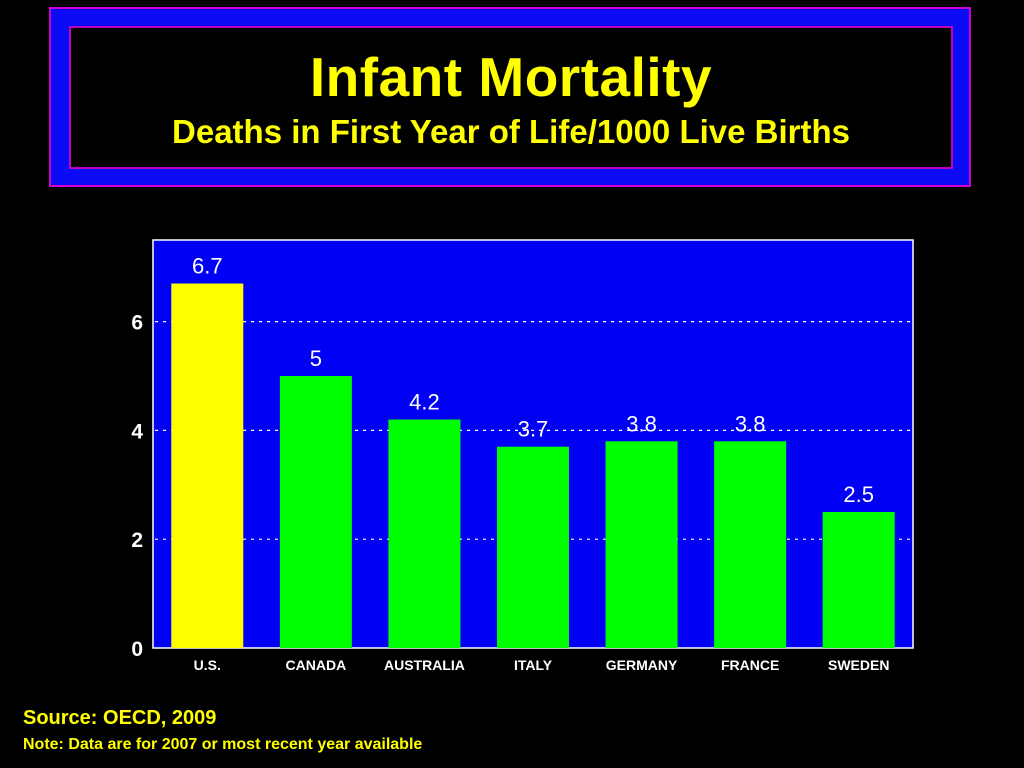  What do you see at coordinates (137, 323) in the screenshot?
I see `y-tick-label: 6` at bounding box center [137, 323].